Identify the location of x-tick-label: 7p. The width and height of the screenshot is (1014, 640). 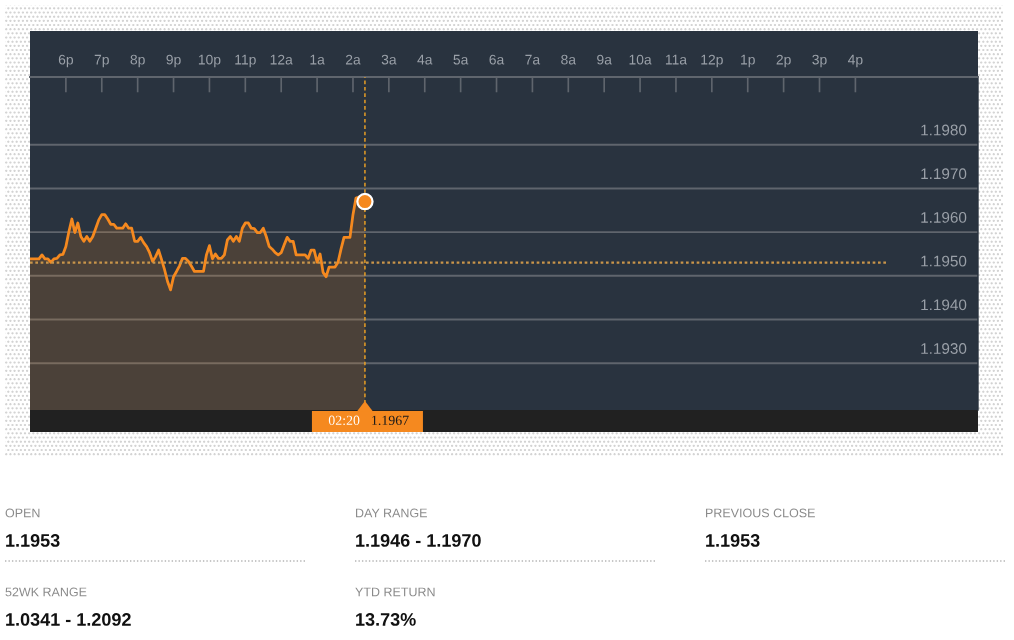
(101, 61).